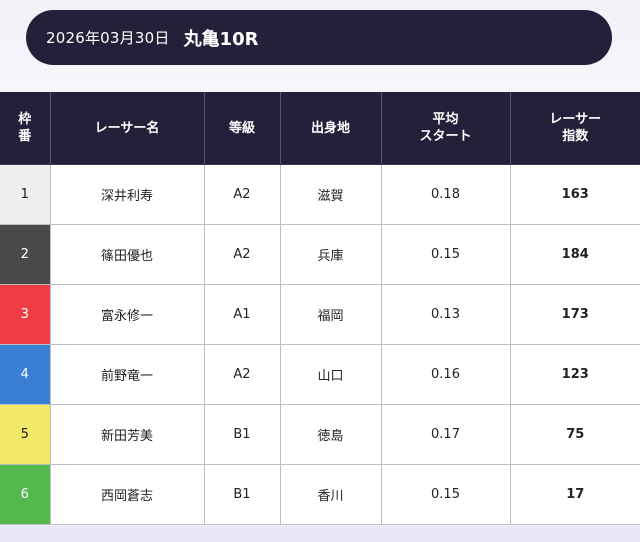 This screenshot has height=542, width=640. I want to click on table-row: 5 新田芳美 B1 徳島 0.17 75, so click(320, 434).